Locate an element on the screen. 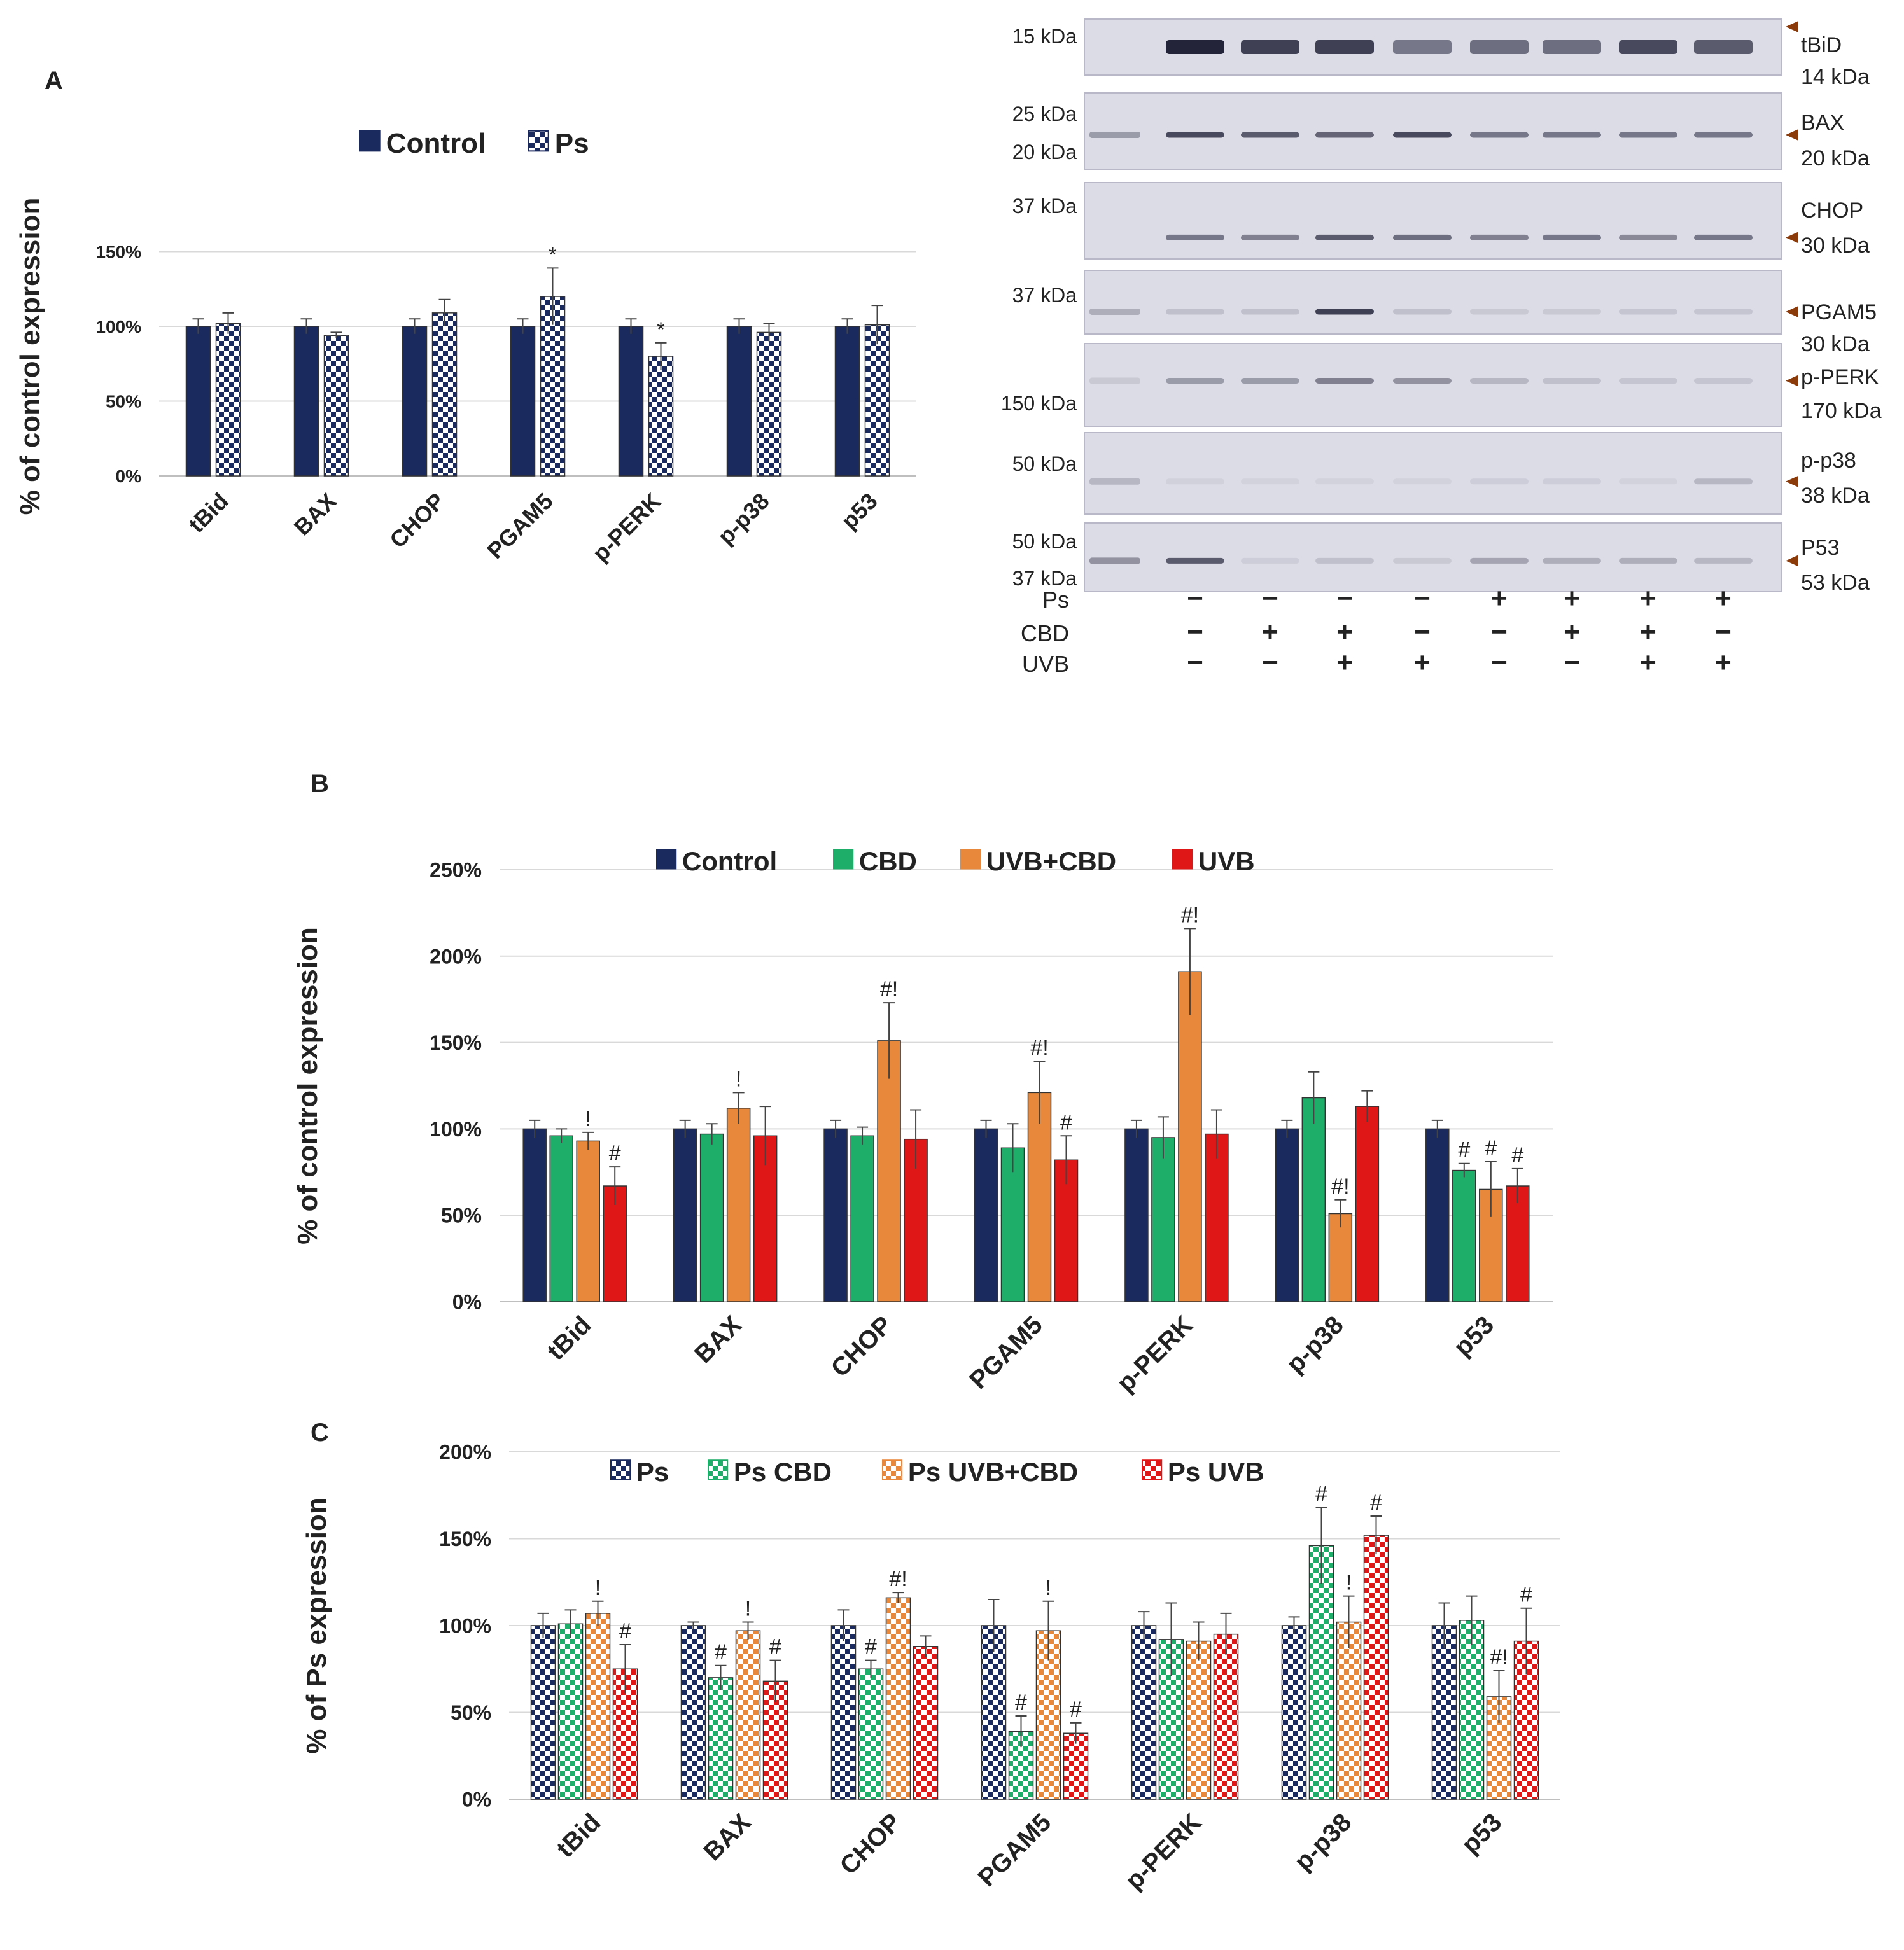  chart-a-bar-bax-control is located at coordinates (306, 402).